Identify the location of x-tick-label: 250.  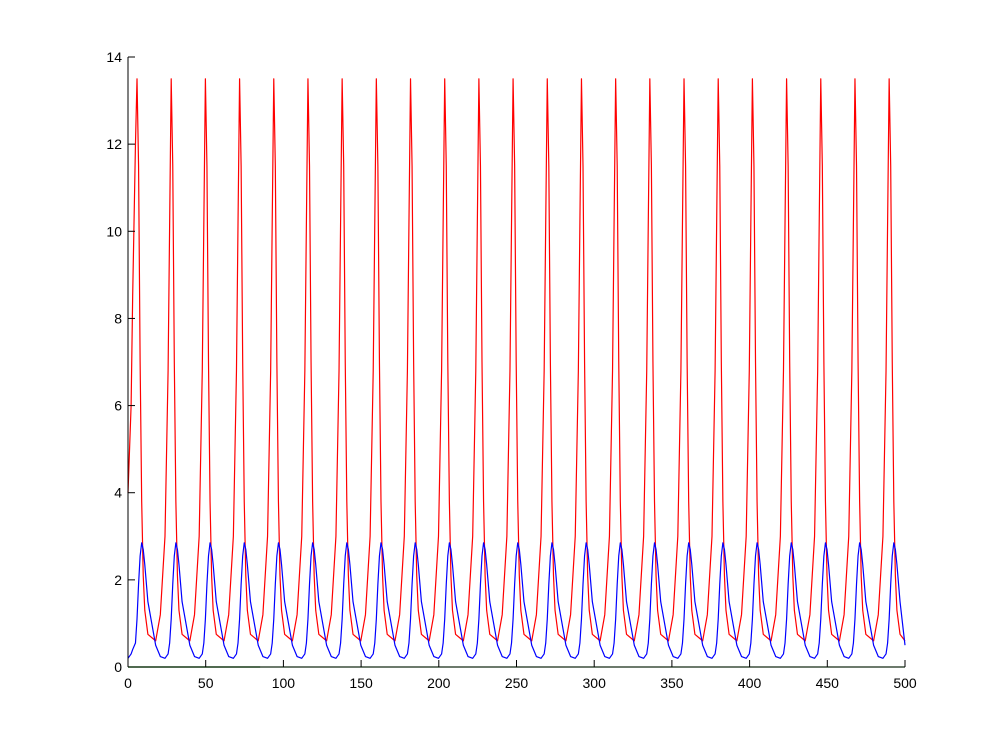
(517, 683).